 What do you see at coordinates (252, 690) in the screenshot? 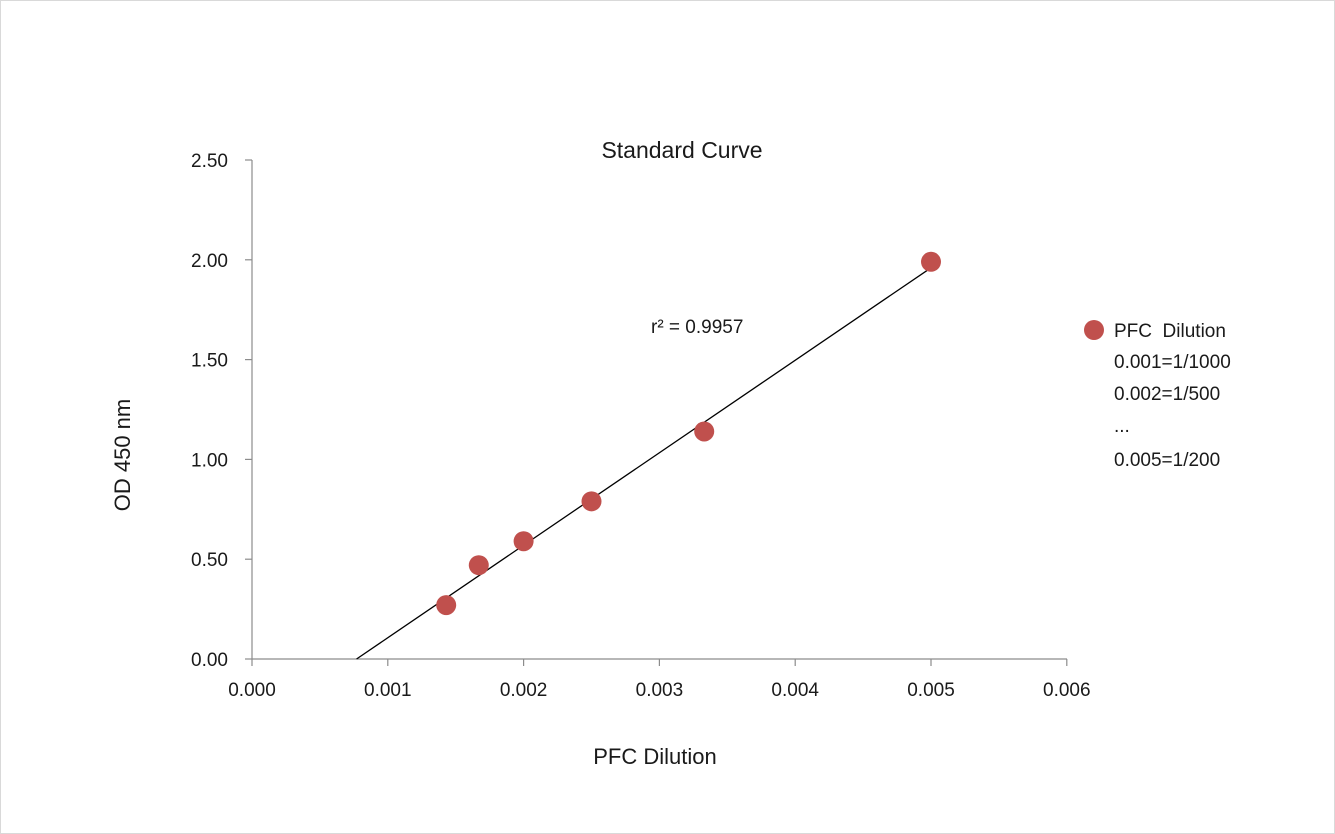
I see `x-tick-label: 0.000` at bounding box center [252, 690].